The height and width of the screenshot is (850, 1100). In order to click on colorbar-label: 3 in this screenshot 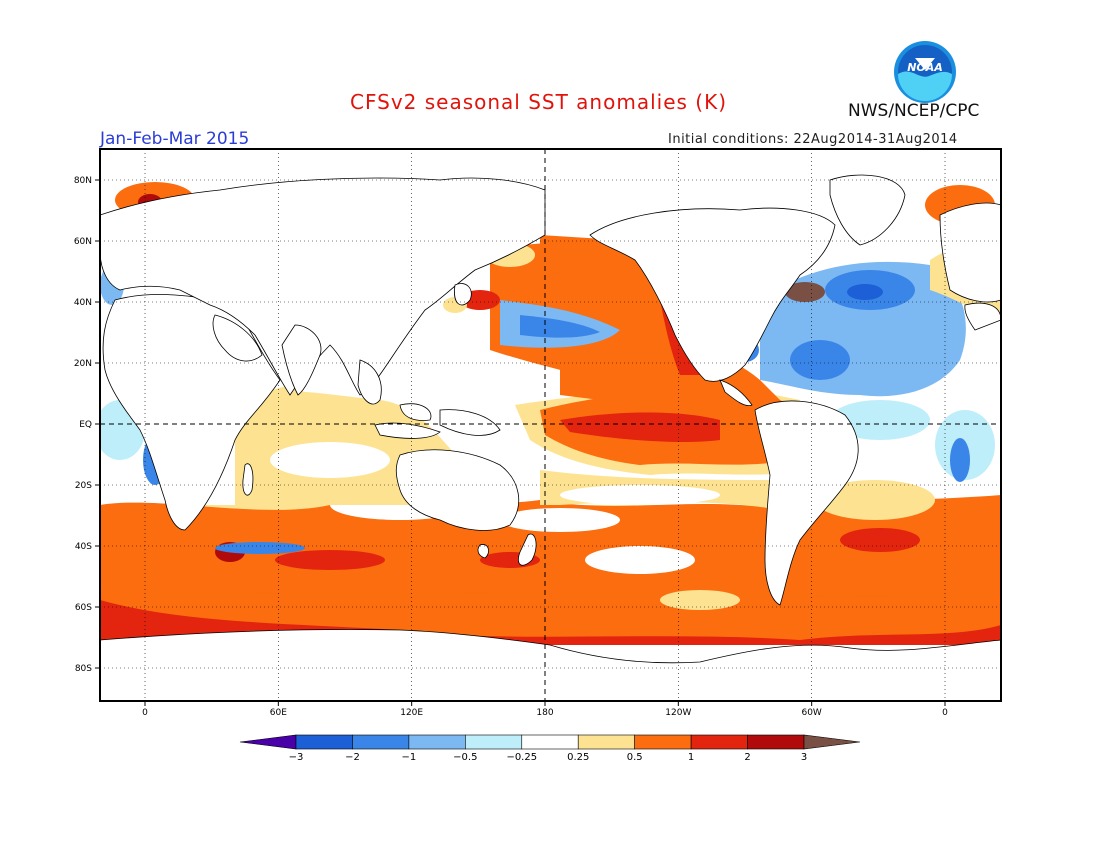, I will do `click(804, 757)`.